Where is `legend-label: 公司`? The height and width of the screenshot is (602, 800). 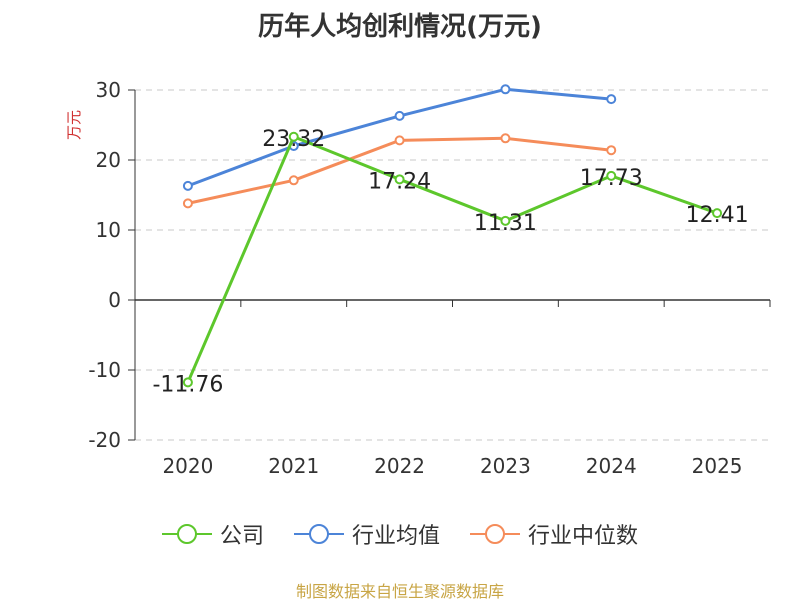 legend-label: 公司 is located at coordinates (241, 536).